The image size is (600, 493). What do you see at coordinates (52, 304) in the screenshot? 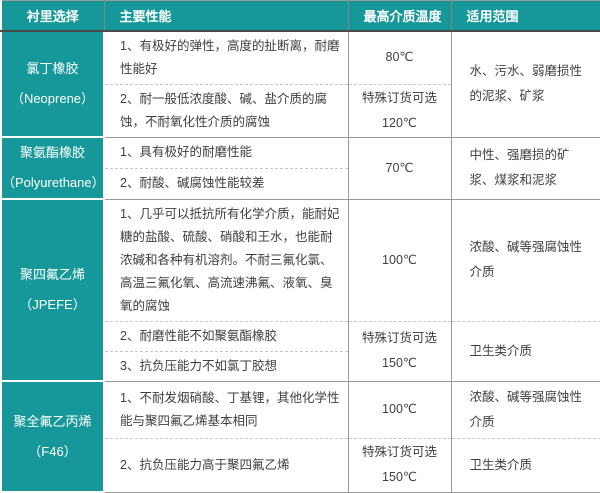
I see `lining-alias: （JPEFE）` at bounding box center [52, 304].